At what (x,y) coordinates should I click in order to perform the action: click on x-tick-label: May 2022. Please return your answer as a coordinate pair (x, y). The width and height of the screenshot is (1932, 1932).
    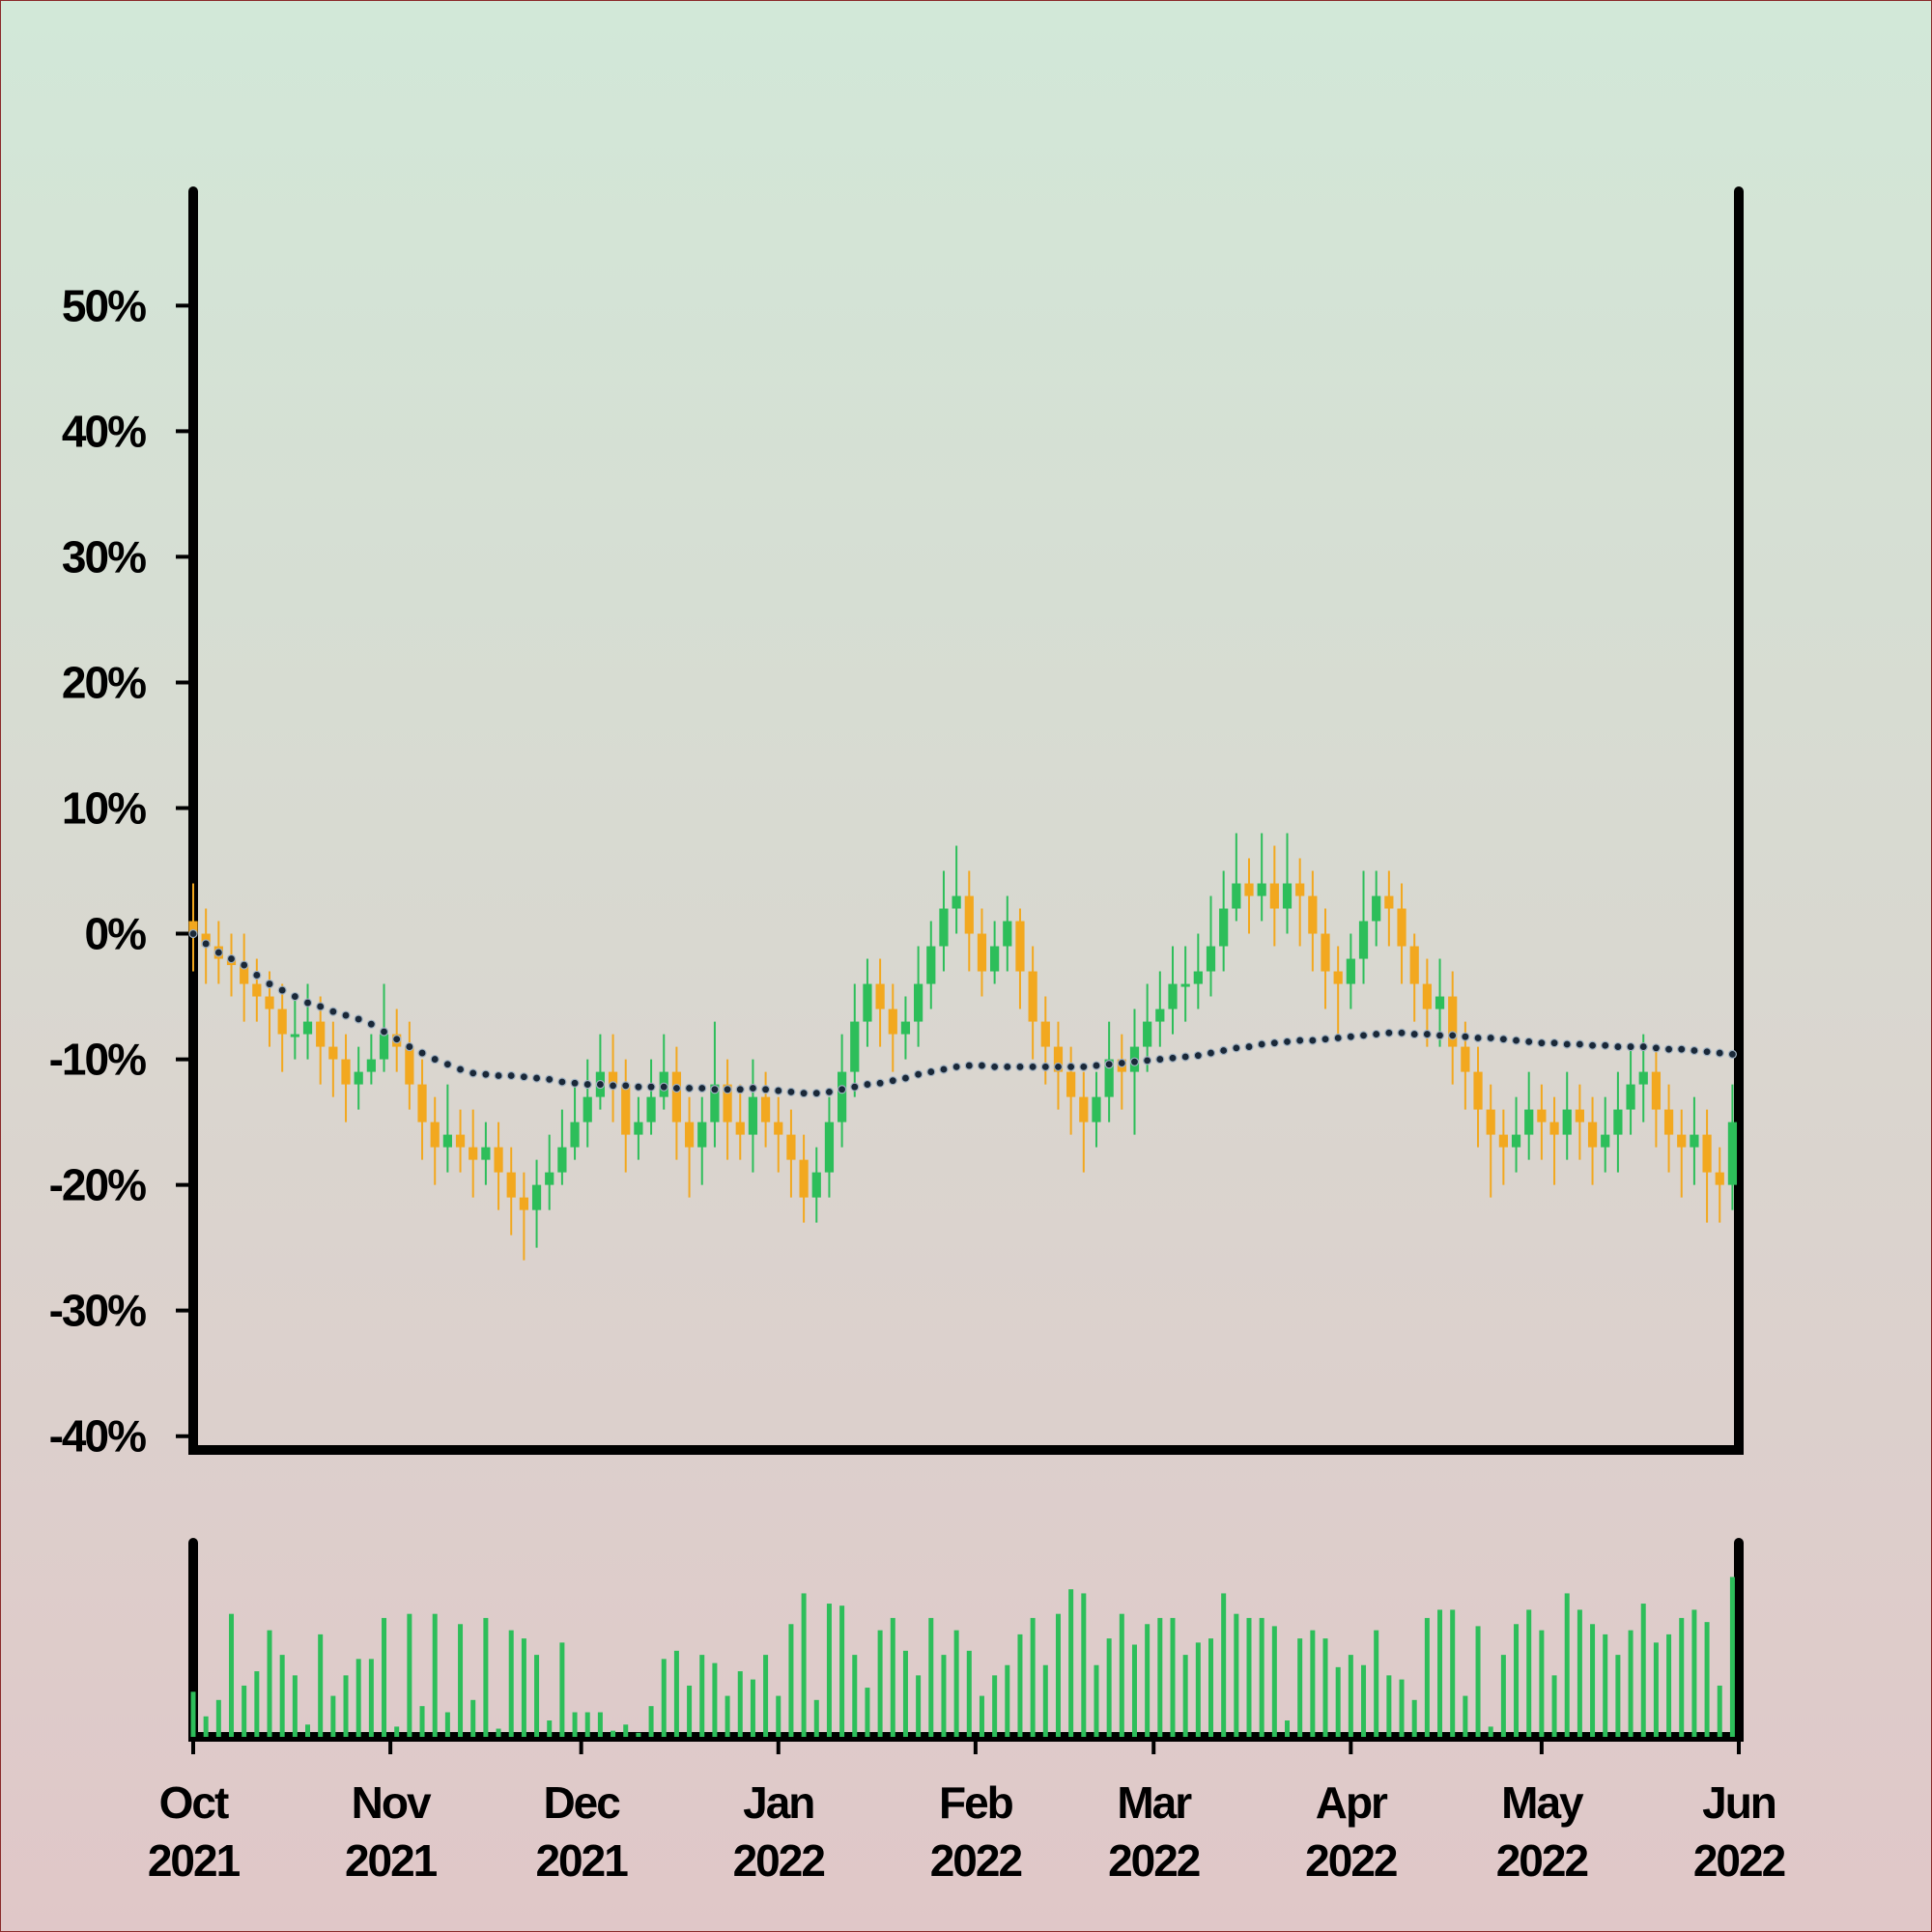
    Looking at the image, I should click on (1542, 1831).